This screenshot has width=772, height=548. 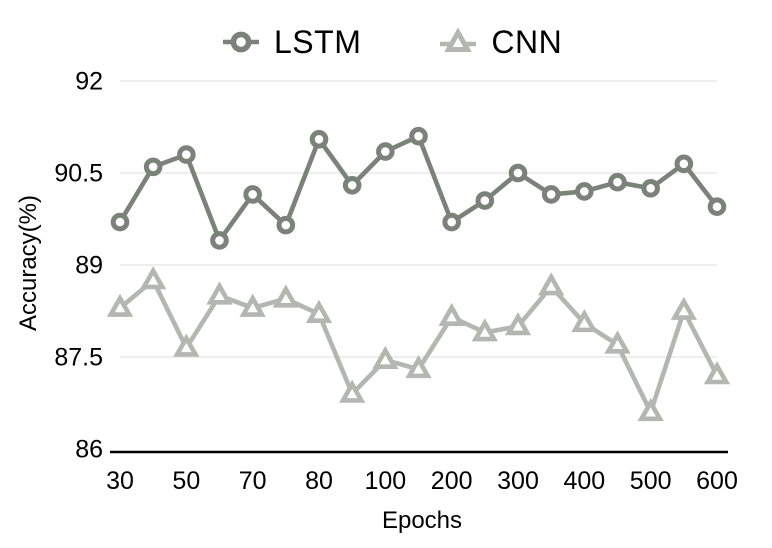 What do you see at coordinates (717, 481) in the screenshot?
I see `x-tick-label: 600` at bounding box center [717, 481].